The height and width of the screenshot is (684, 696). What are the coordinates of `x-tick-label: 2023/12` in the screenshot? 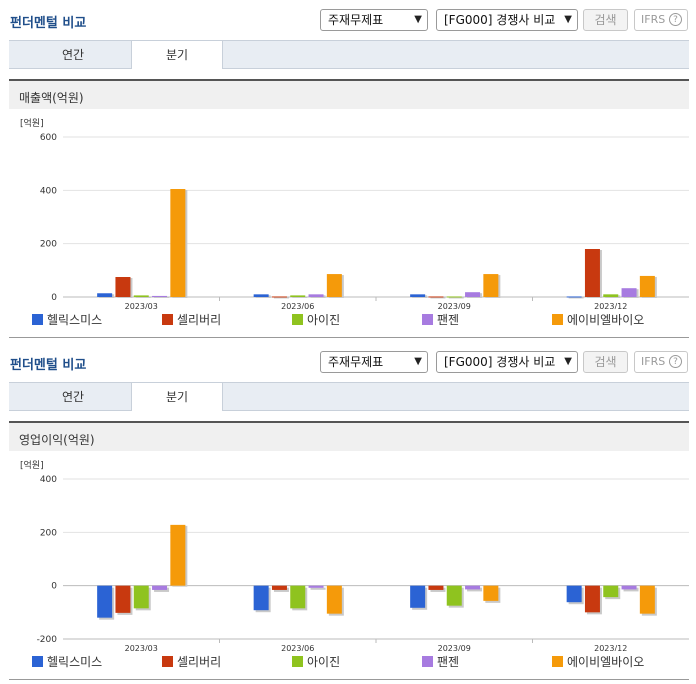 It's located at (610, 305).